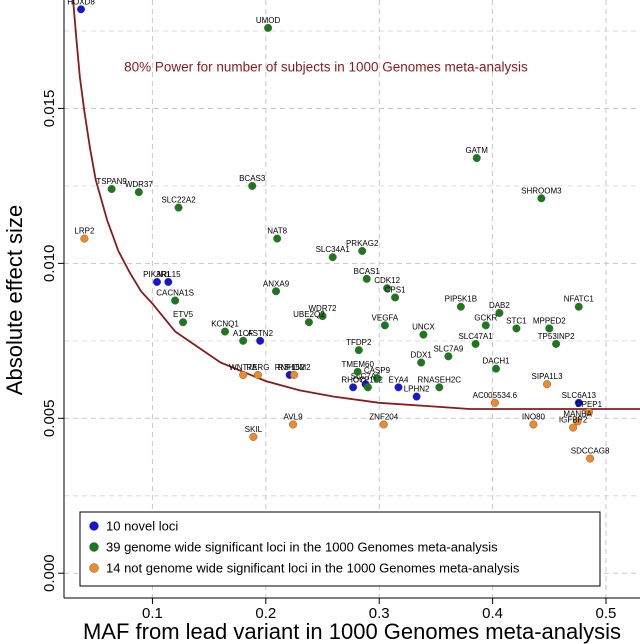 The height and width of the screenshot is (644, 640). Describe the element at coordinates (357, 364) in the screenshot. I see `point-label: TMEM60` at that location.